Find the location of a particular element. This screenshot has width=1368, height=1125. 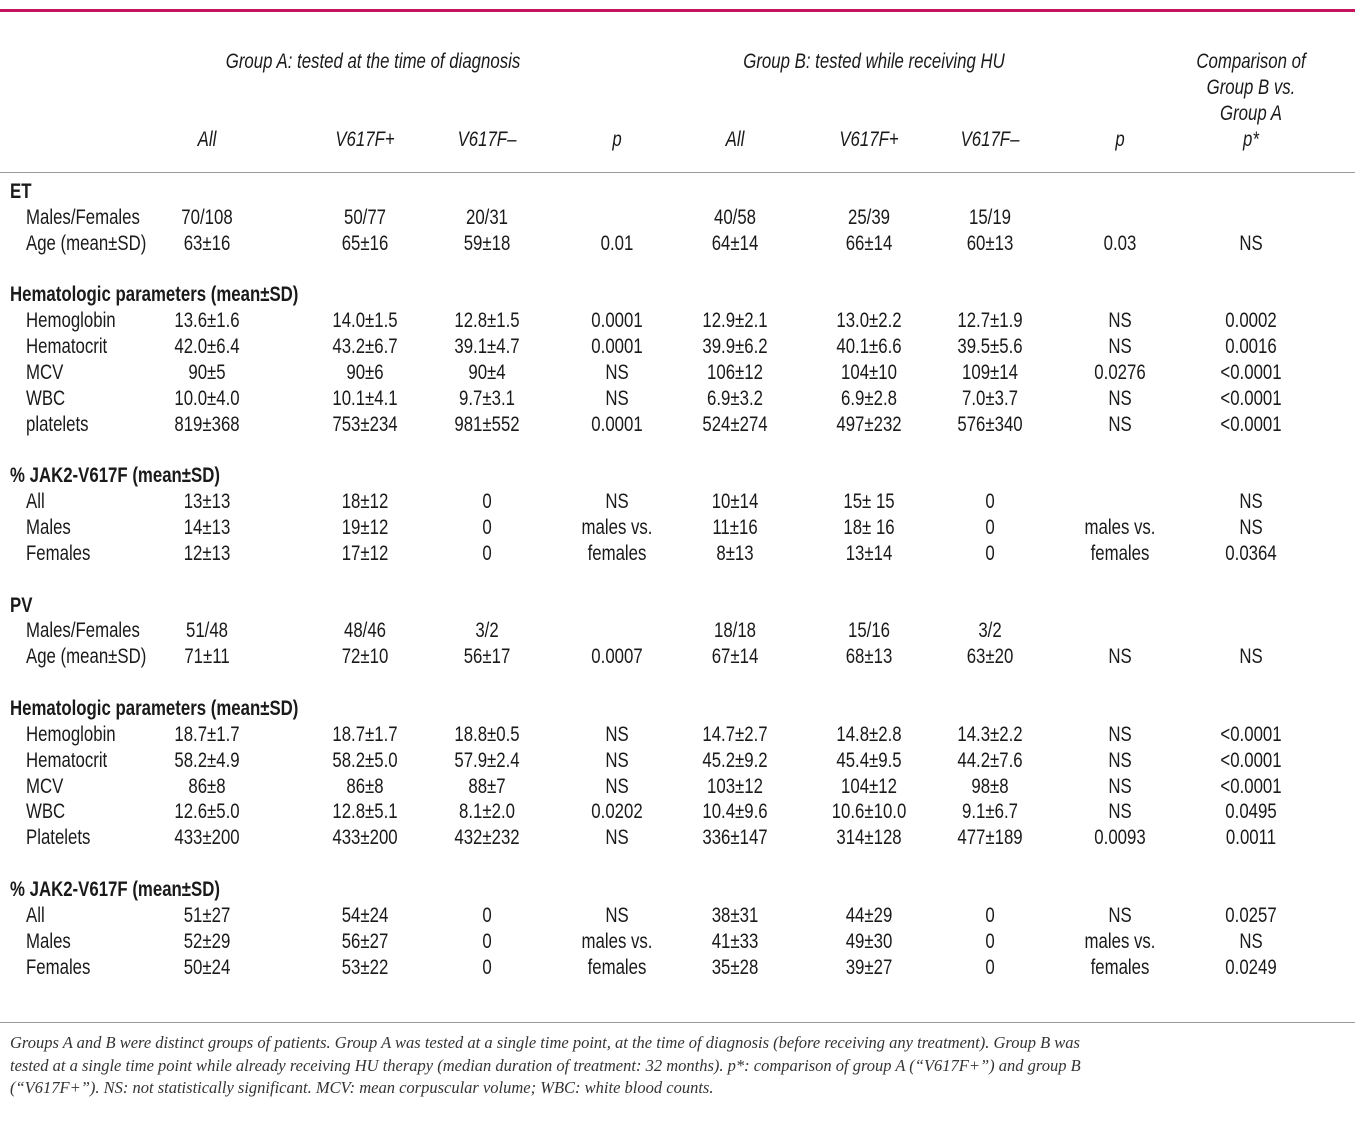

cell: 0.0249 is located at coordinates (1251, 967).